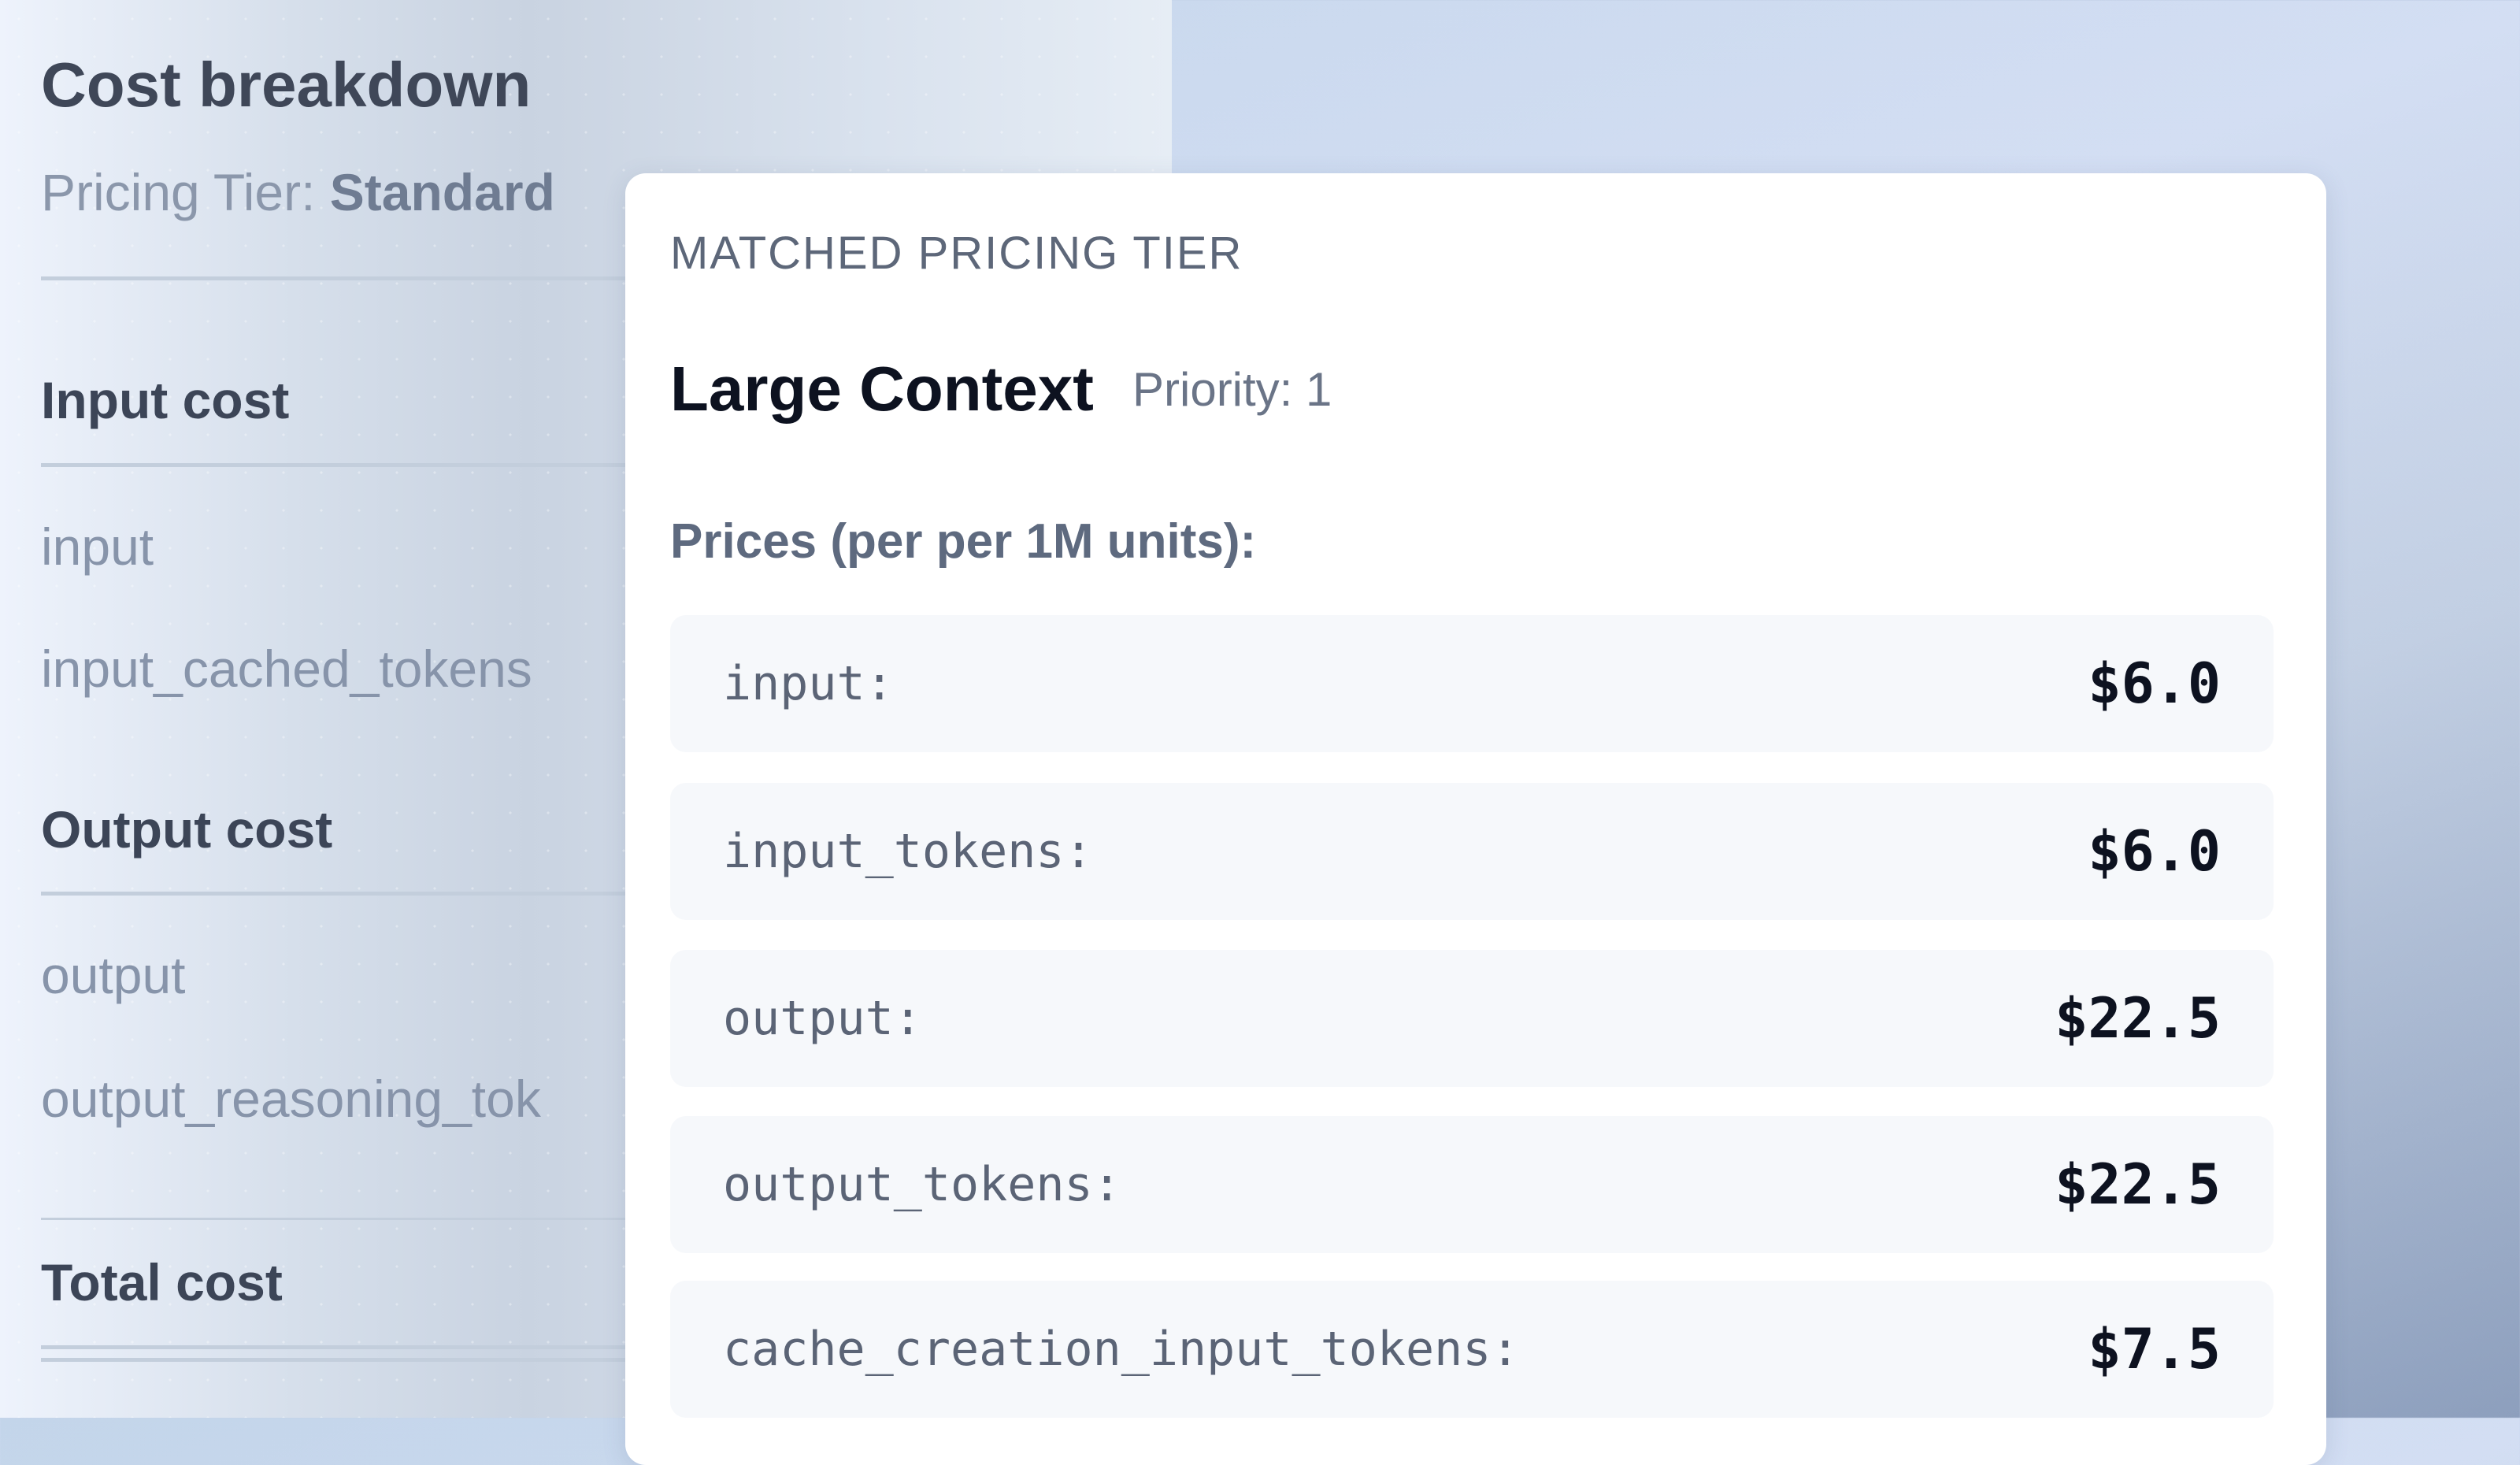  I want to click on output-cost-item: output_reasoning_tok, so click(291, 1099).